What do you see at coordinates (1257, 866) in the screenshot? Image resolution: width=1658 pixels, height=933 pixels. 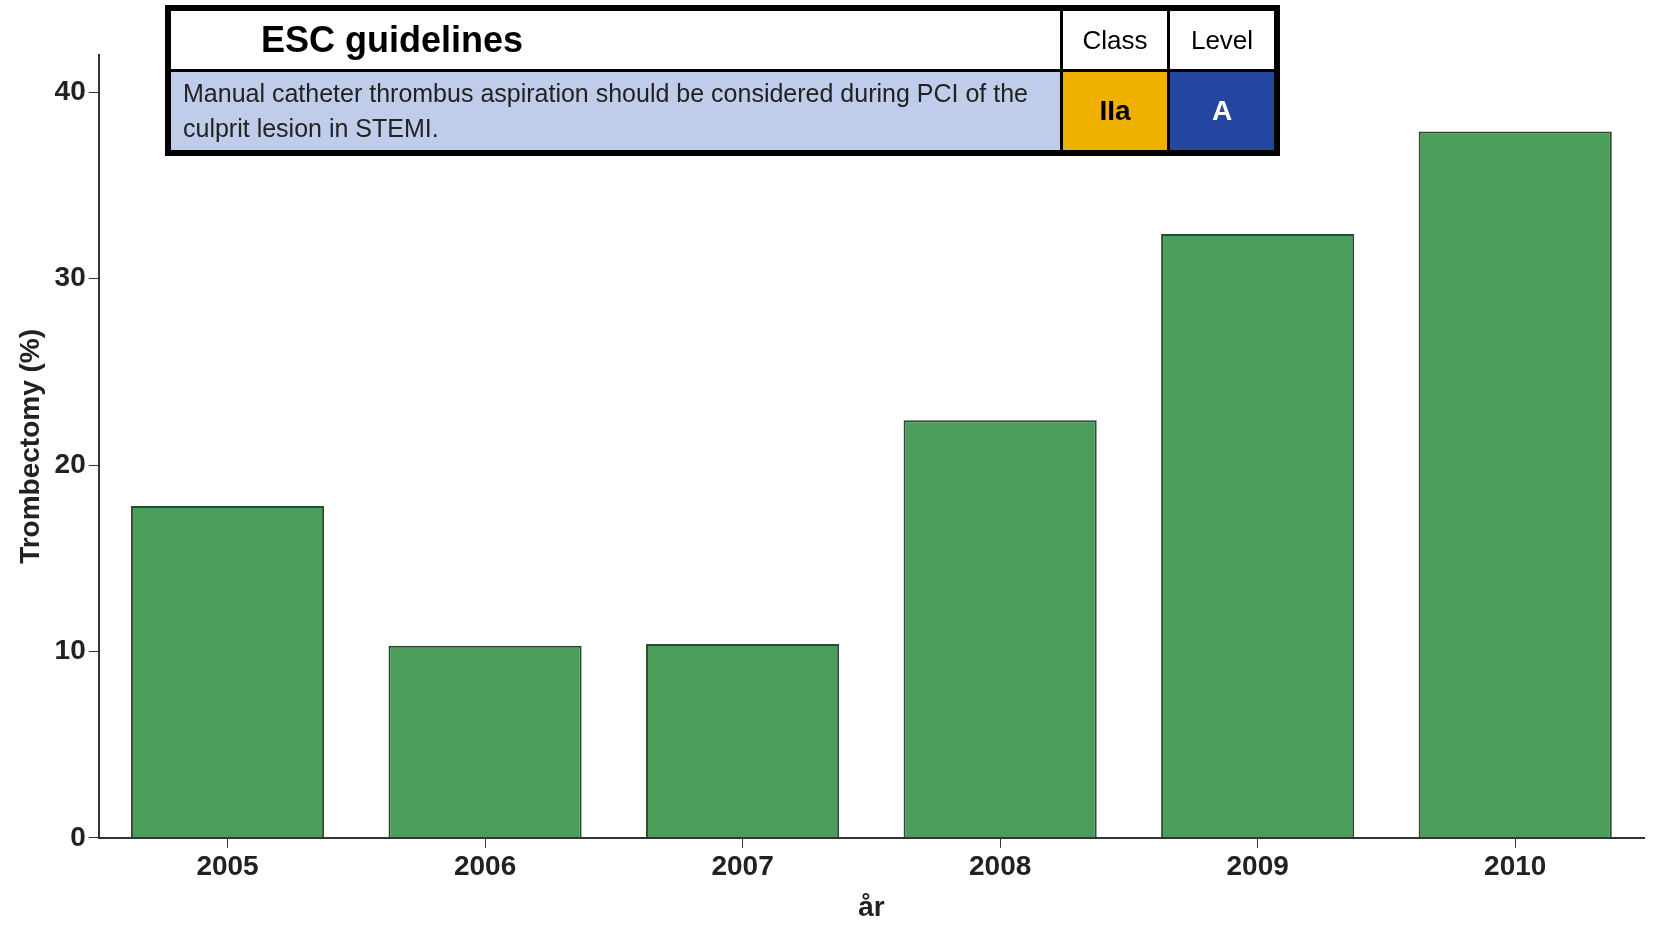 I see `x-tick-label: 2009` at bounding box center [1257, 866].